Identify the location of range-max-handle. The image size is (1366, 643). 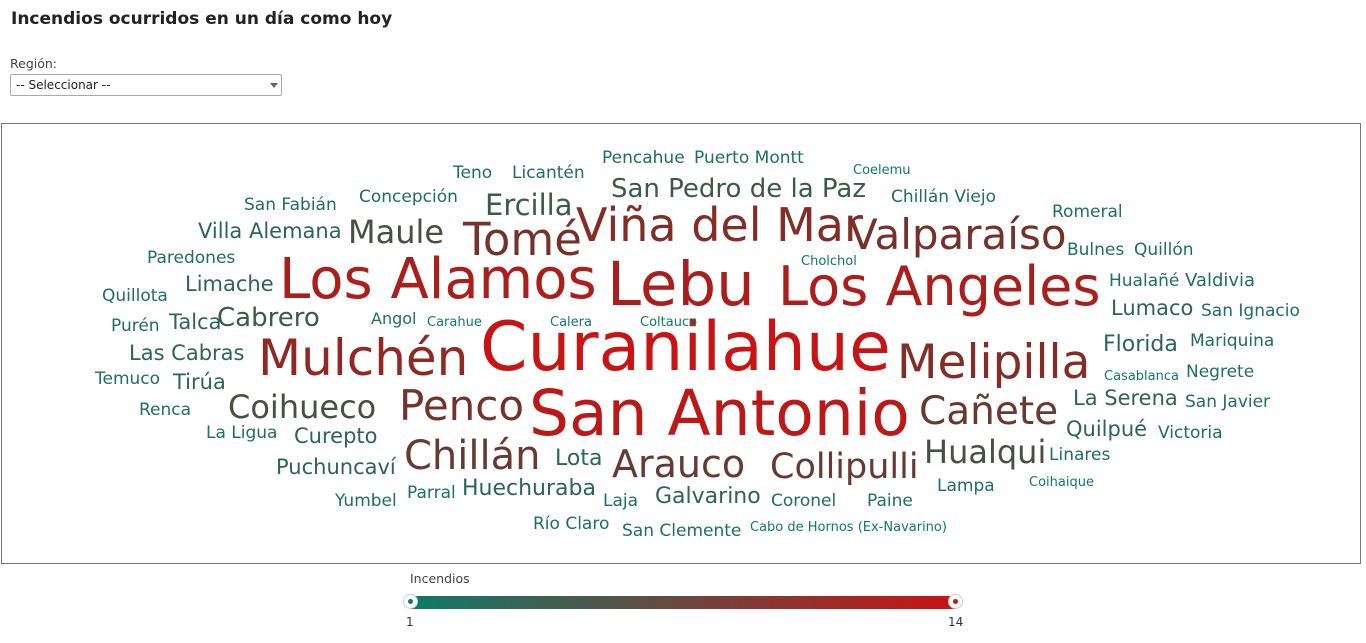
(955, 601).